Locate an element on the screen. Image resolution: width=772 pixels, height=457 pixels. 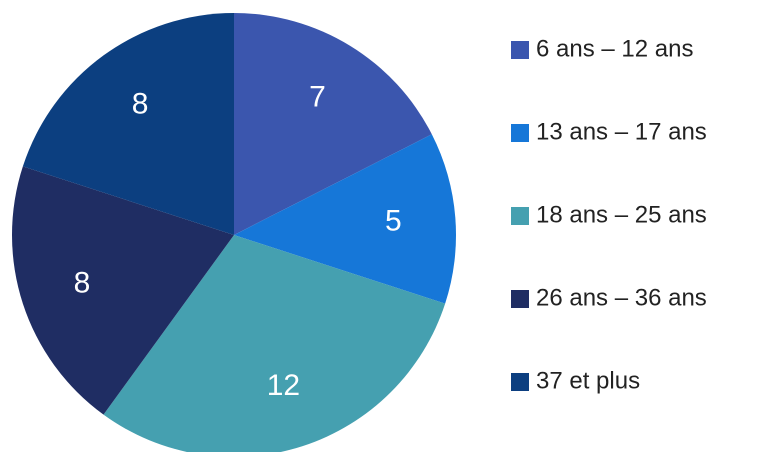
legend-label: 18 ans – 25 ans is located at coordinates (621, 214).